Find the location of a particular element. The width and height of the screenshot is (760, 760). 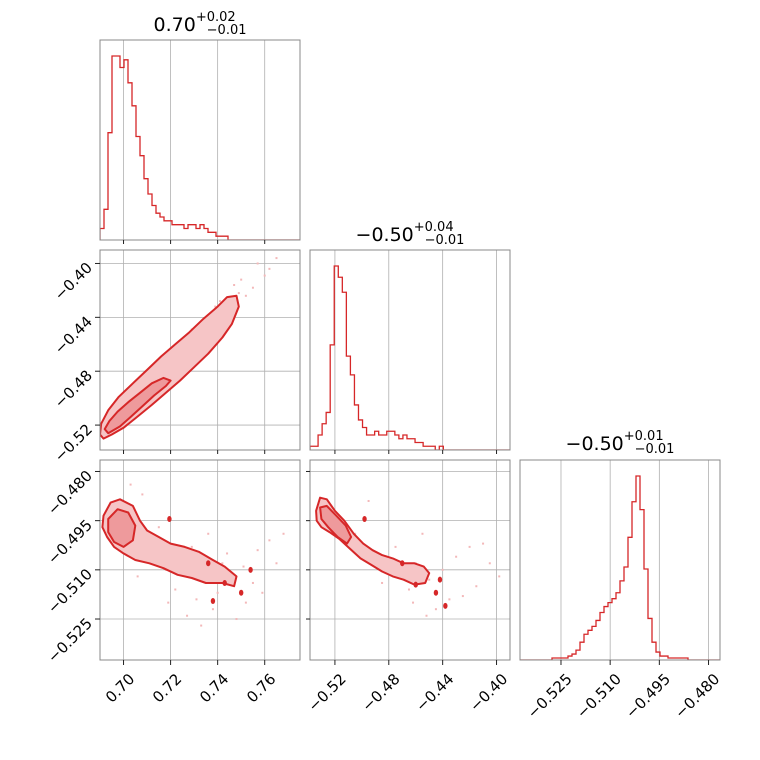

y-tick-label-1-2: −0.44 is located at coordinates (73, 335).